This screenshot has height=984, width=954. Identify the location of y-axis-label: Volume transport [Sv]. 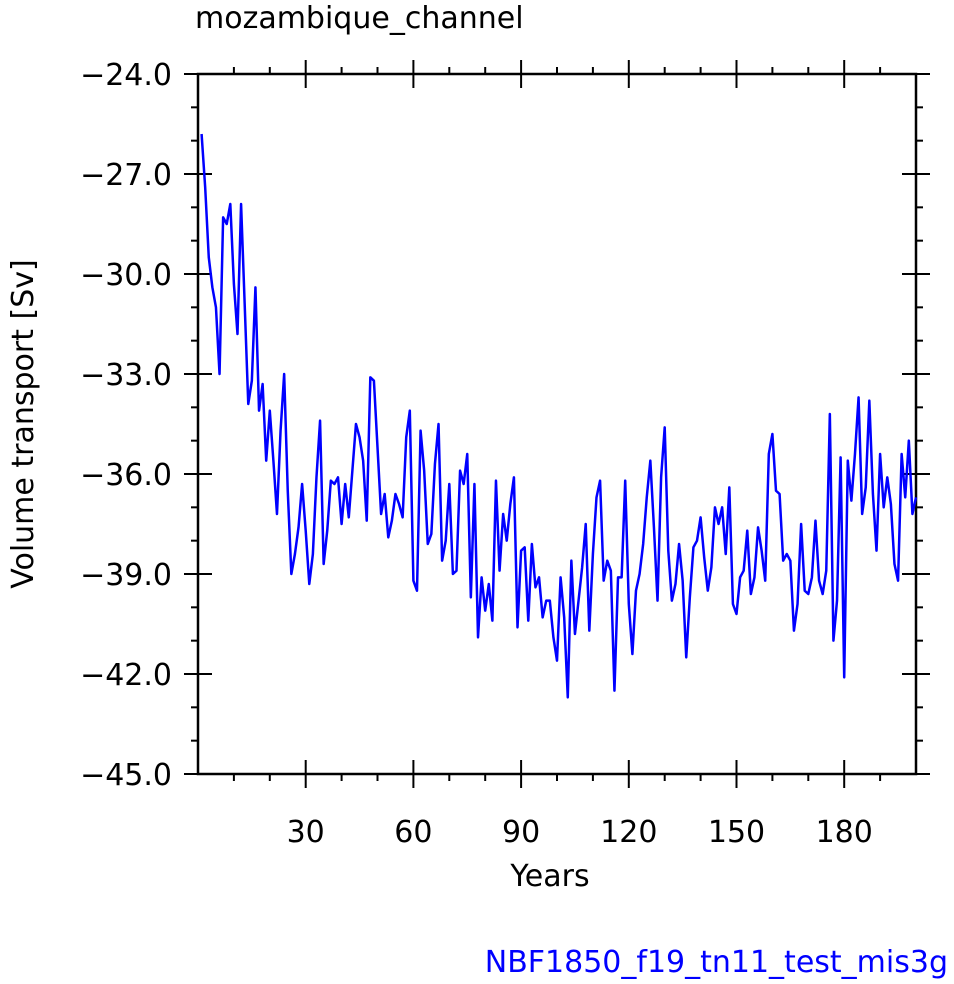
(23, 423).